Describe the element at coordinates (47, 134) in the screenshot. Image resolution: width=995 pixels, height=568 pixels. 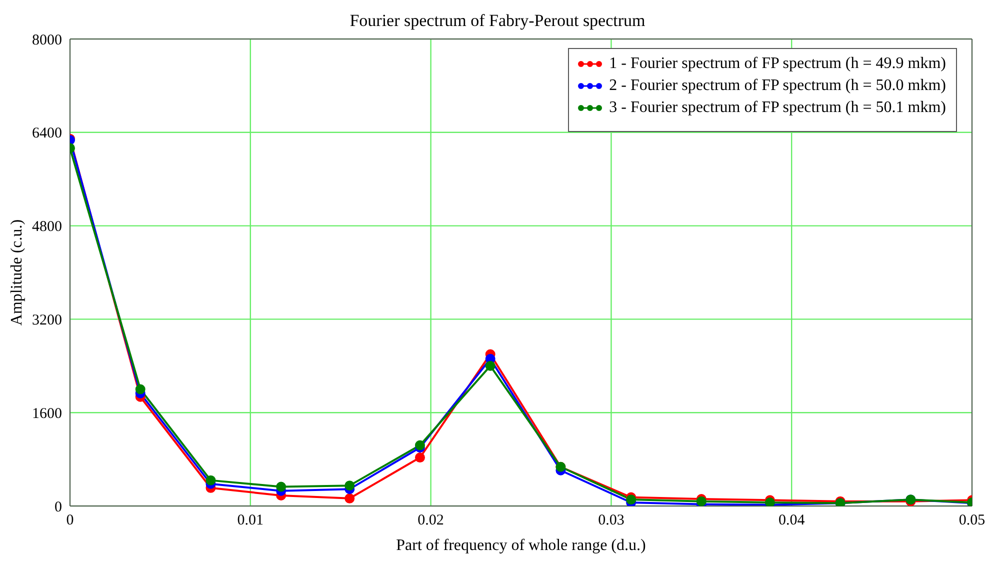
I see `y-tick-label: 6400` at that location.